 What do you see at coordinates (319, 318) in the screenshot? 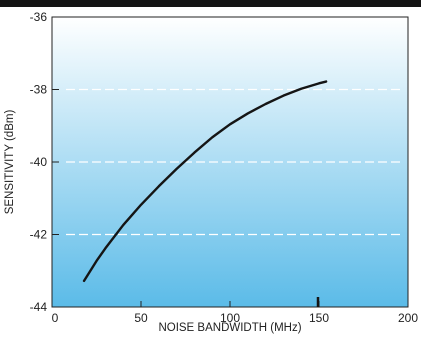
I see `x-tick-label: 150` at bounding box center [319, 318].